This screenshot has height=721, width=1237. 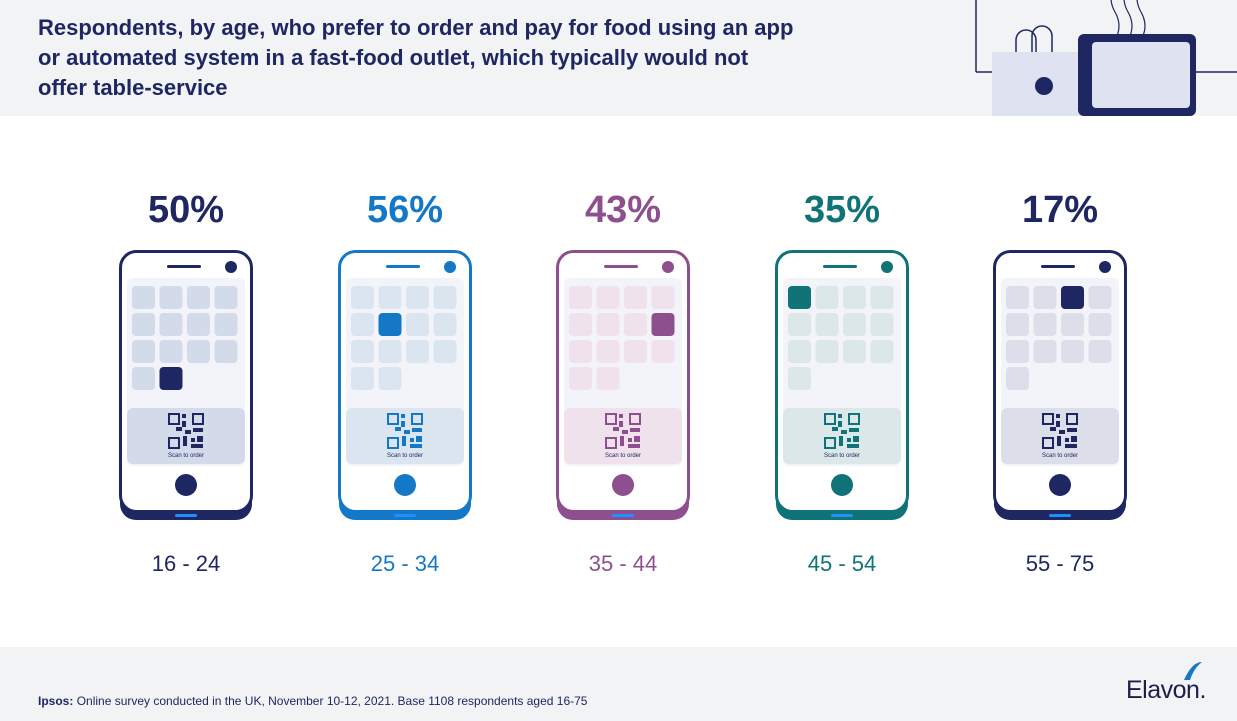 I want to click on age-label: 35 - 44, so click(x=623, y=563).